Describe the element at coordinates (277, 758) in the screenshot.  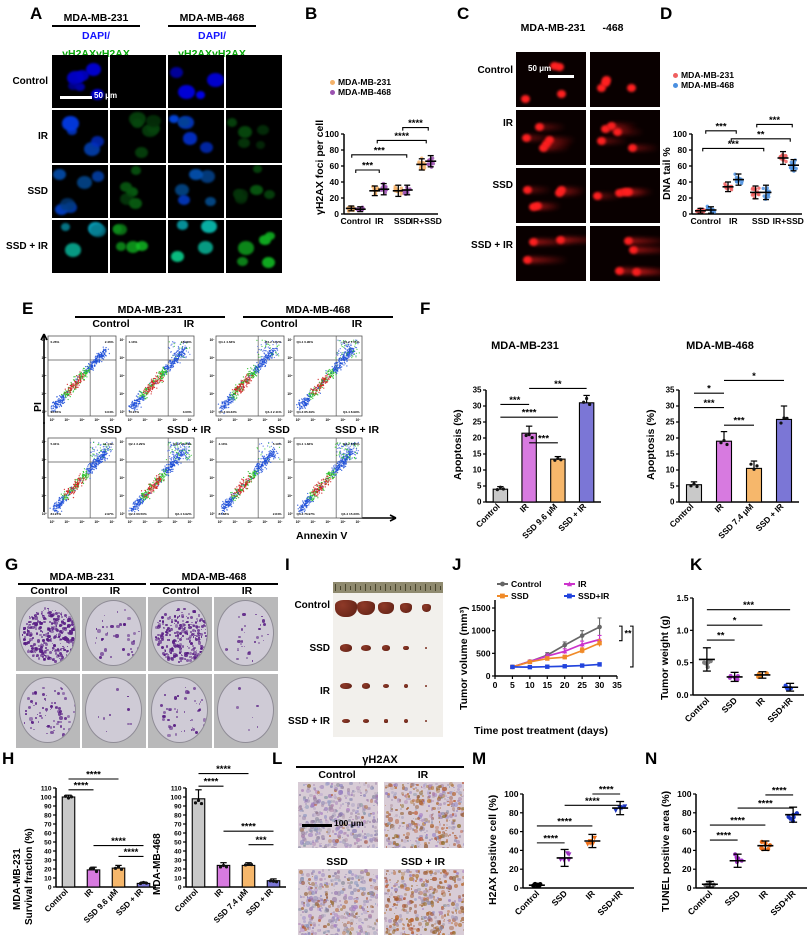
I see `panel-label-l: L` at that location.